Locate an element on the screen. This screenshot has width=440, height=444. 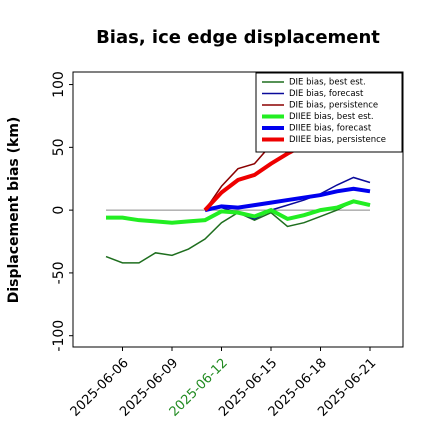
y-axis-label: Displacement bias (km) is located at coordinates (14, 210).